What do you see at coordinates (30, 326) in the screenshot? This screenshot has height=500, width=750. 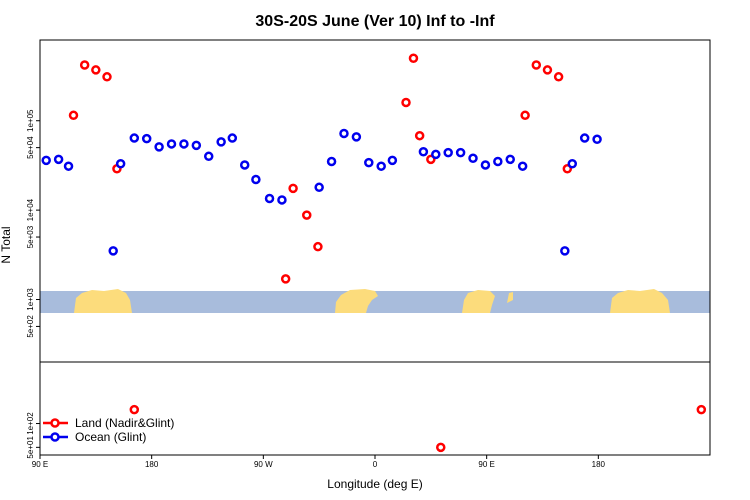 I see `y-tick-label-upper: 5e+02` at bounding box center [30, 326].